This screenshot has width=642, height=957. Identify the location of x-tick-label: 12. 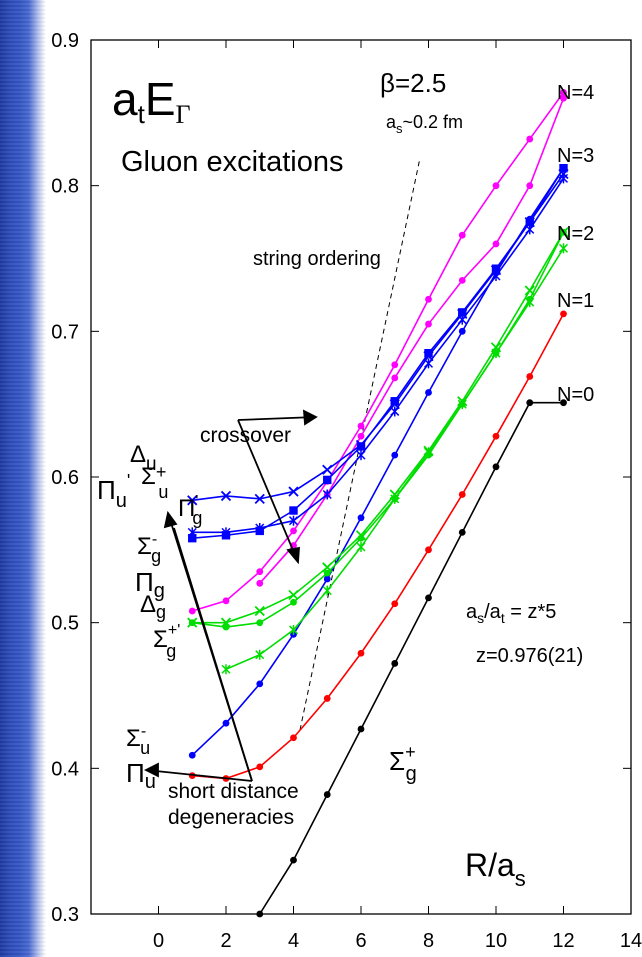
(563, 941).